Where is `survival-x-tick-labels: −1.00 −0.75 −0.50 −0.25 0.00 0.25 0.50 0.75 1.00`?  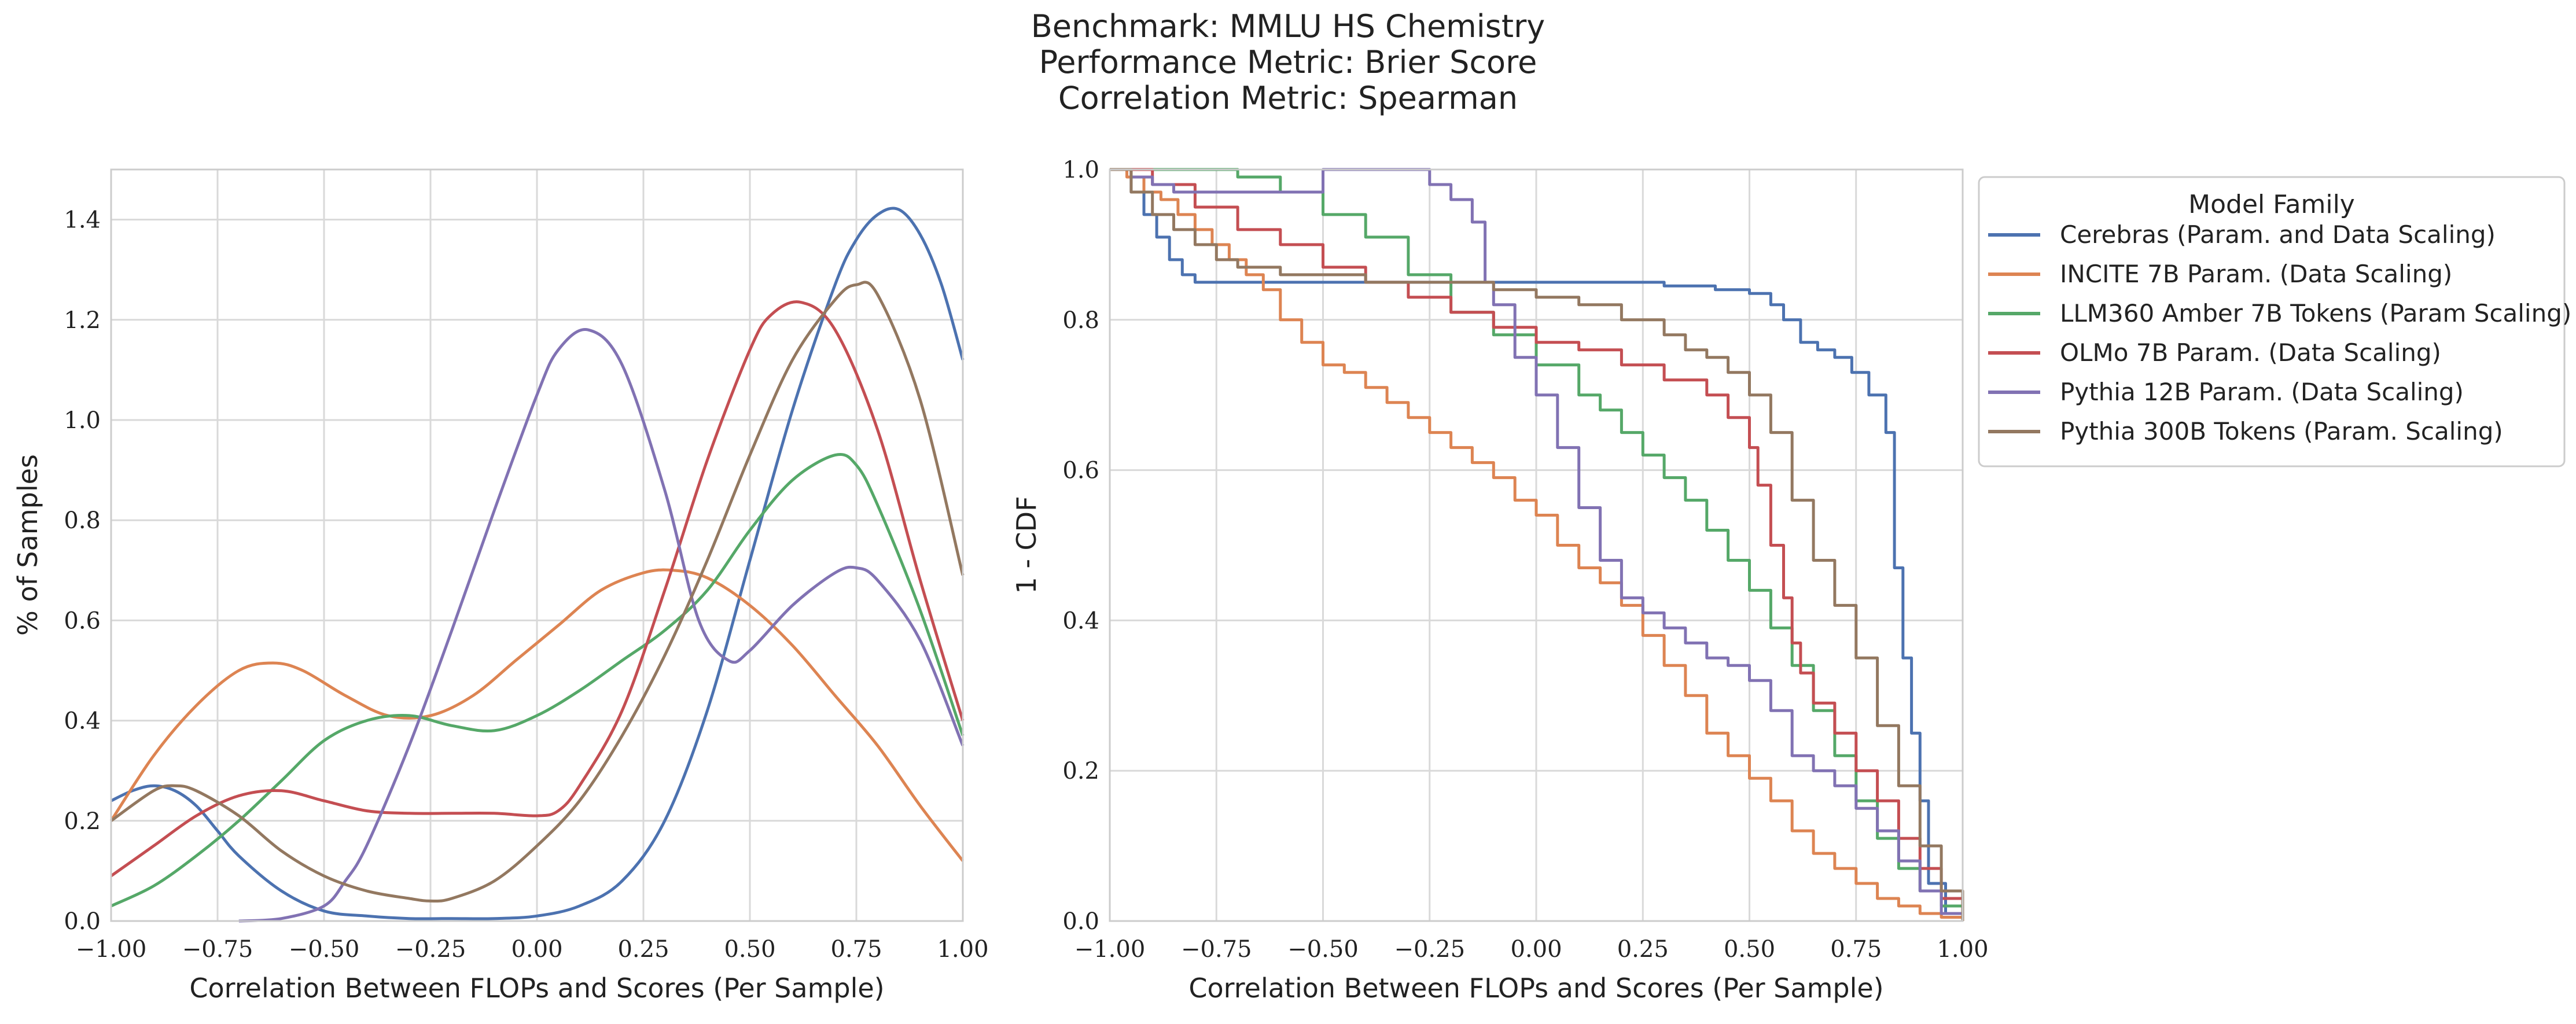
survival-x-tick-labels: −1.00 −0.75 −0.50 −0.25 0.00 0.25 0.50 0.75 1.00 is located at coordinates (1531, 949).